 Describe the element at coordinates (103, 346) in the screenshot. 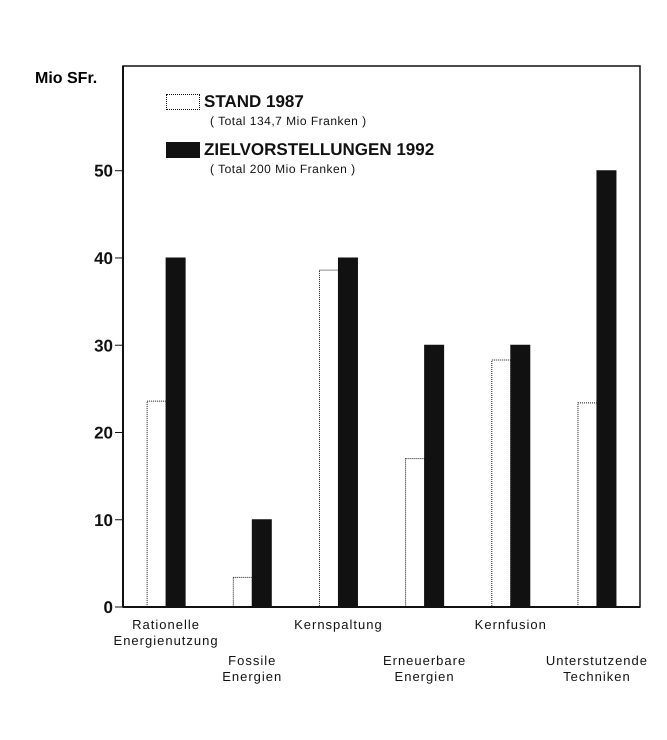

I see `y-tick-label: 30` at that location.